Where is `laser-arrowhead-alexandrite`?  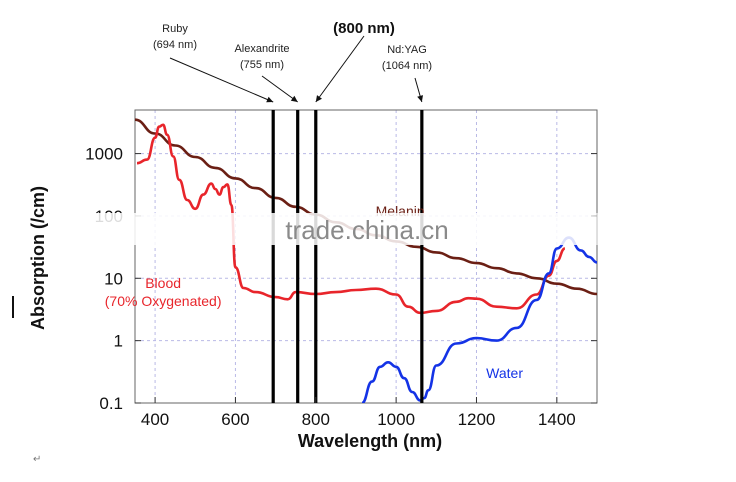
laser-arrowhead-alexandrite is located at coordinates (294, 98).